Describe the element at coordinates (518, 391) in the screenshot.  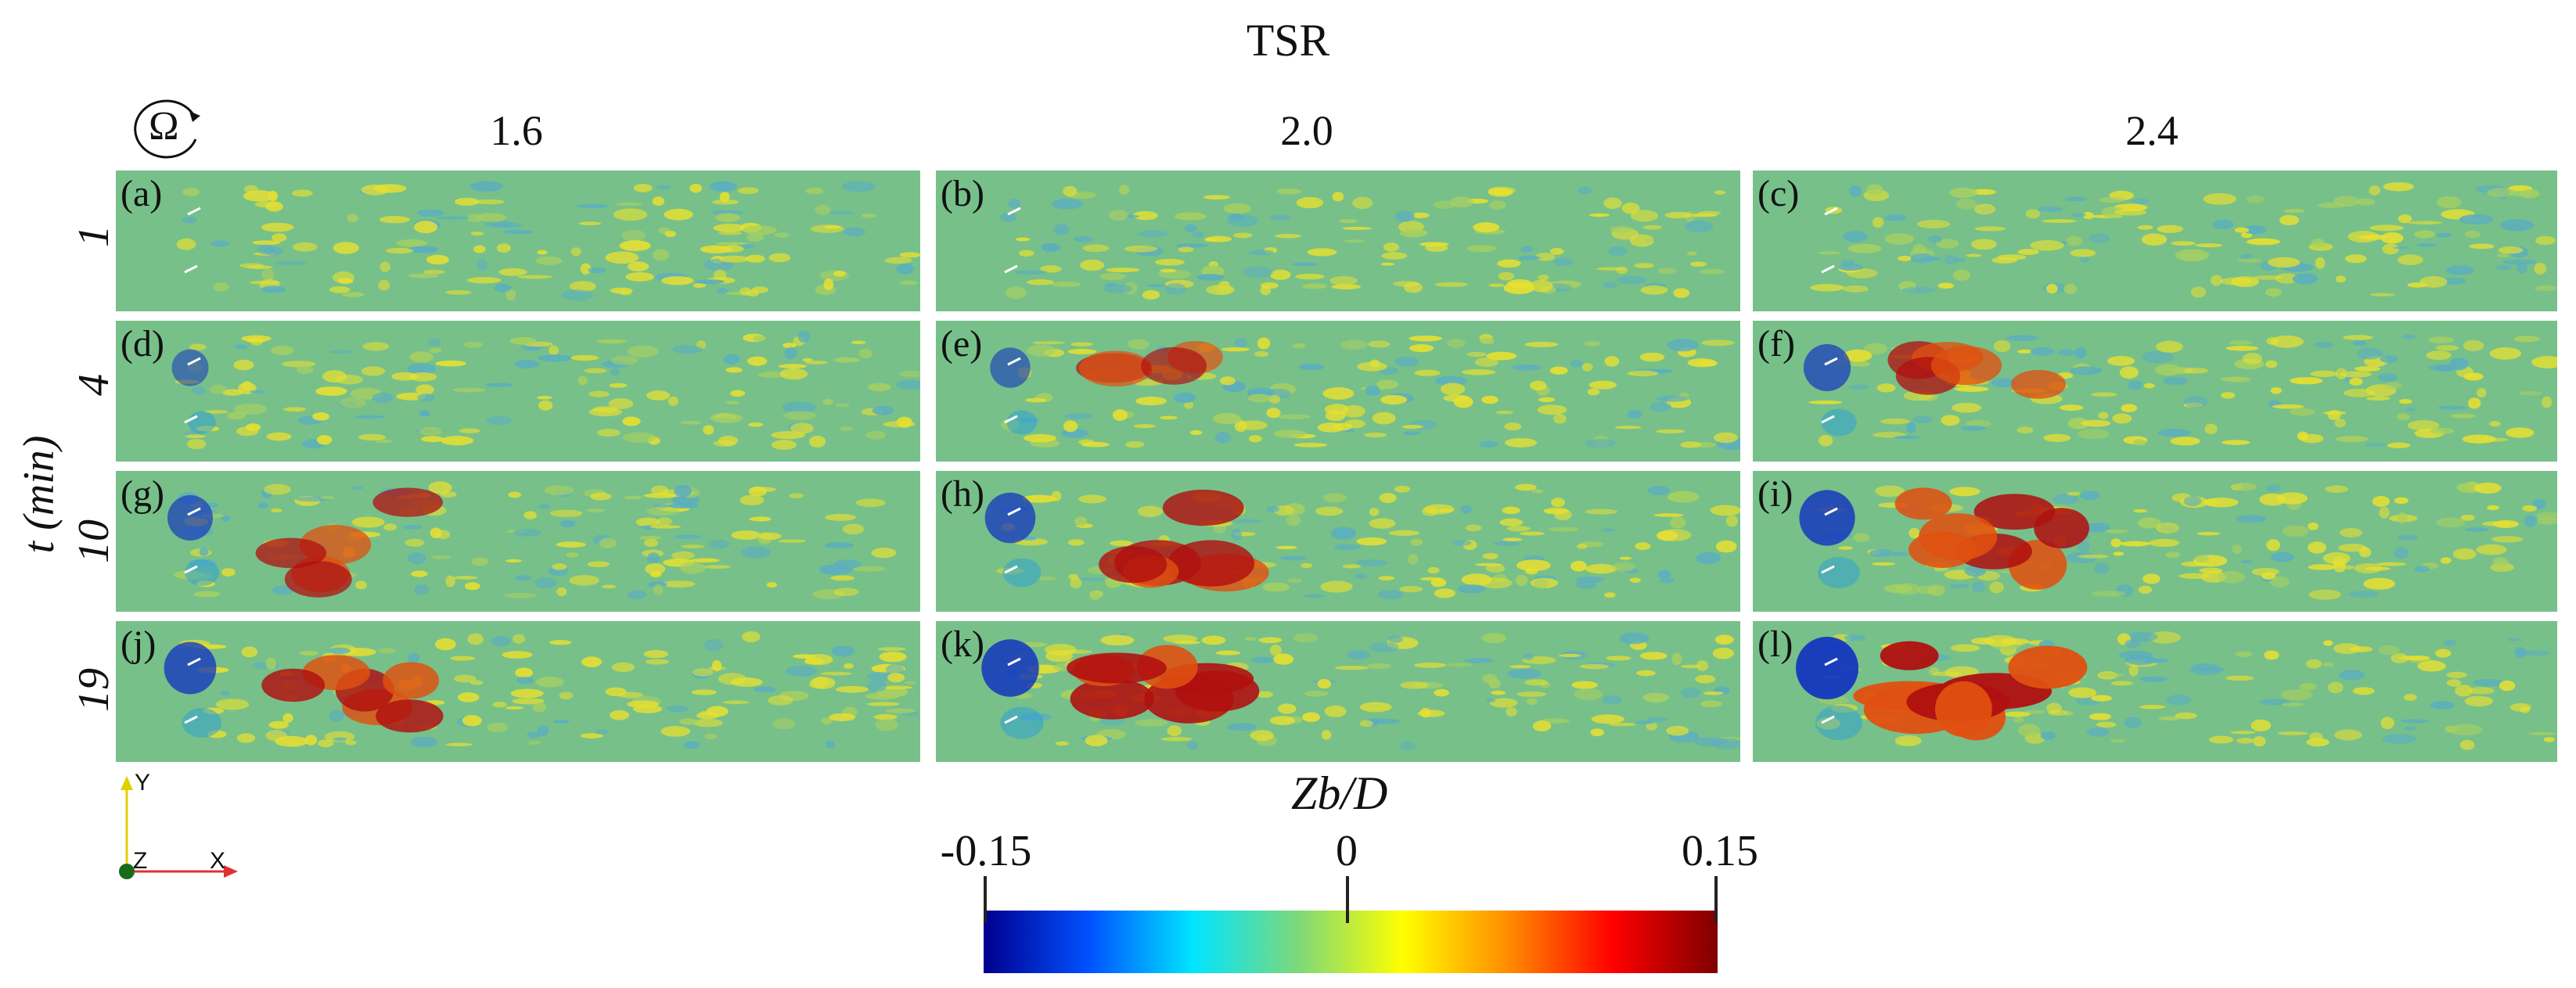
I see `panel-d: (d)` at that location.